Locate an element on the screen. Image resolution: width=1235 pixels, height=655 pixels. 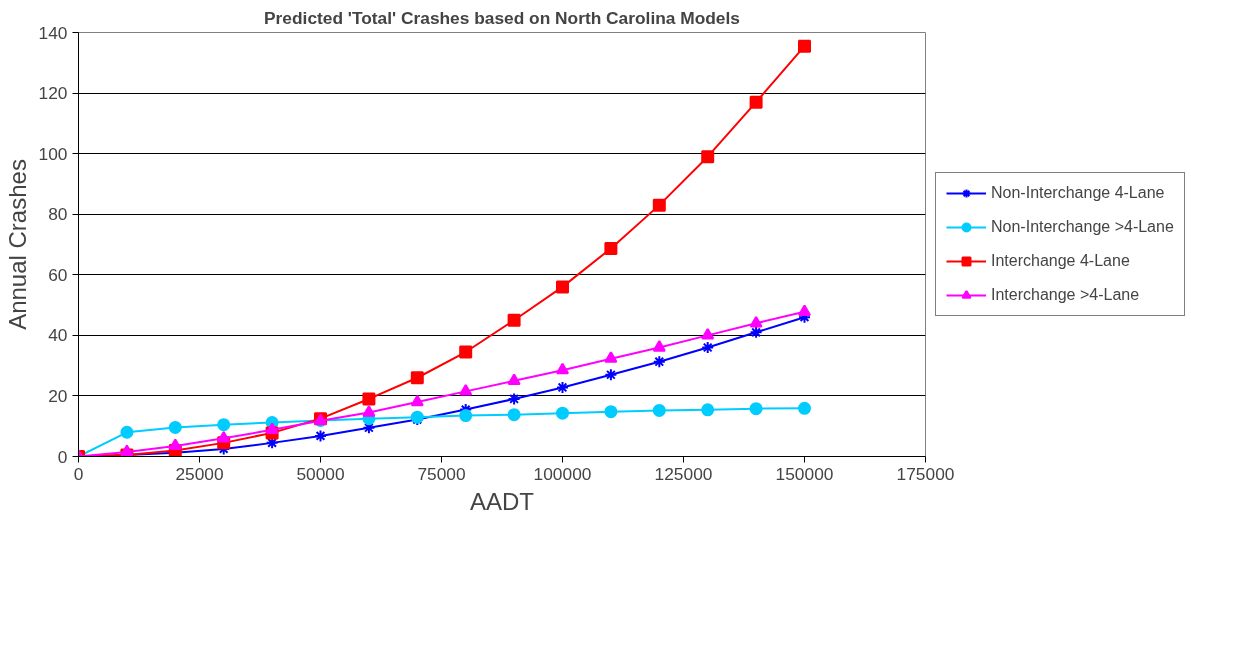
legend-label: Non-Interchange 4-Lane is located at coordinates (1078, 193).